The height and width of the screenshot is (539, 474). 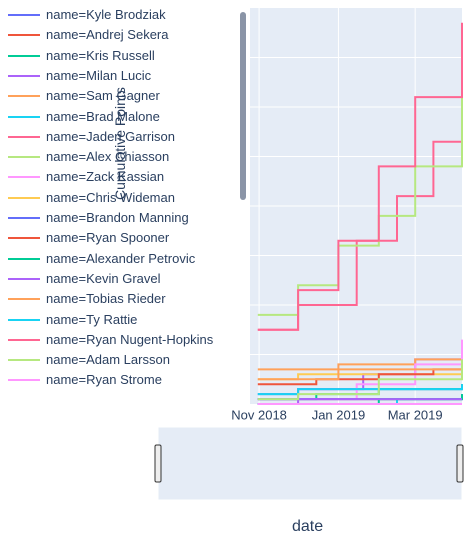 I want to click on legend-item: name=Alexander Petrovic, so click(x=120, y=260).